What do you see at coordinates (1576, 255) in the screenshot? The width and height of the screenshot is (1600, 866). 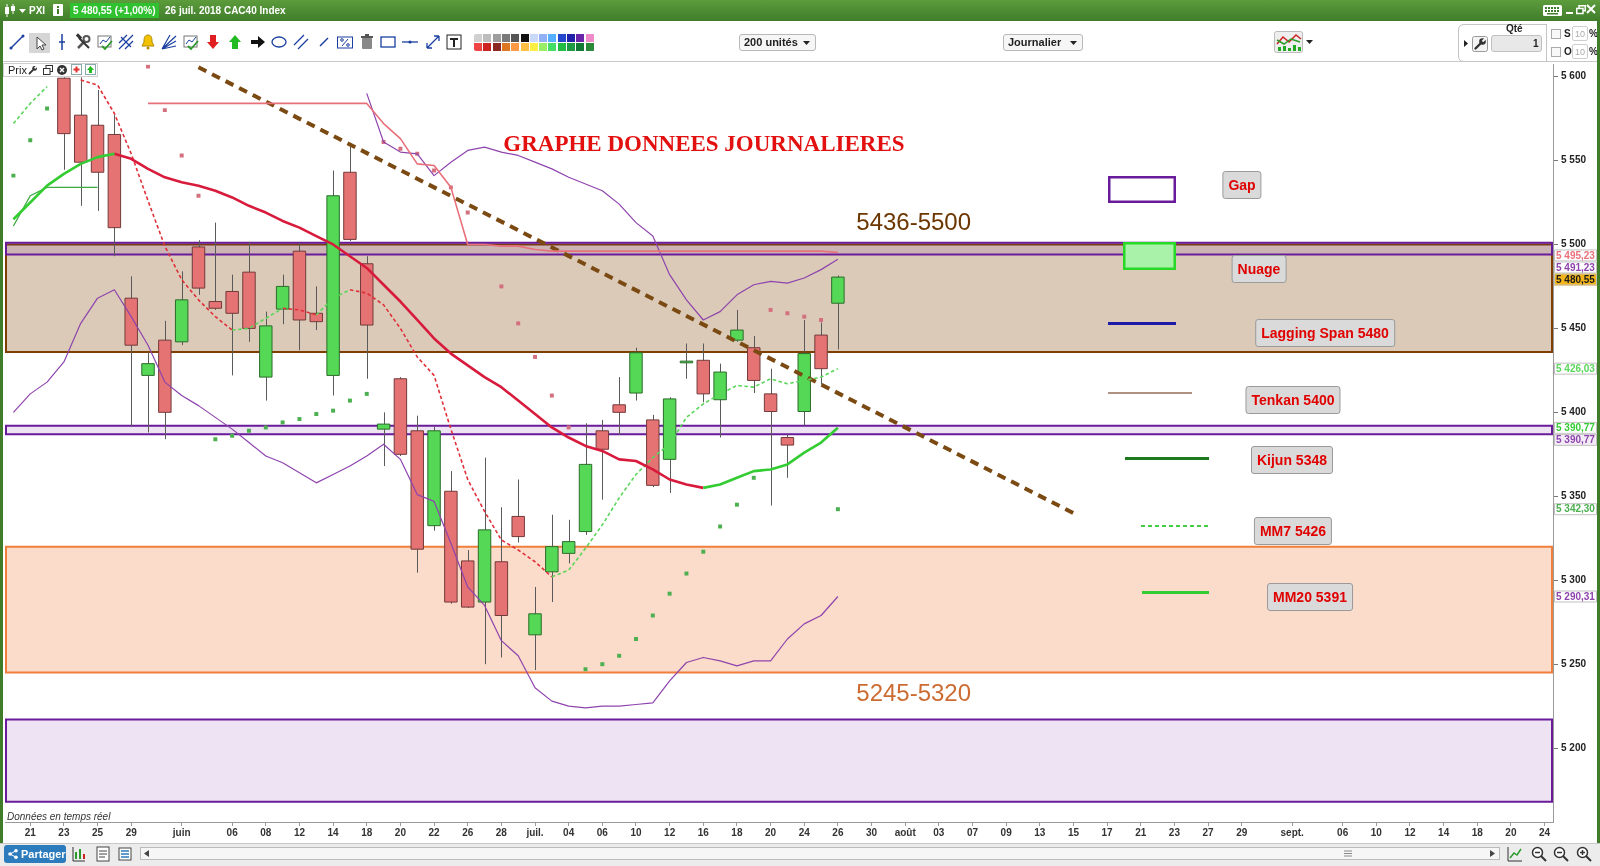 I see `text: 5 495,23` at bounding box center [1576, 255].